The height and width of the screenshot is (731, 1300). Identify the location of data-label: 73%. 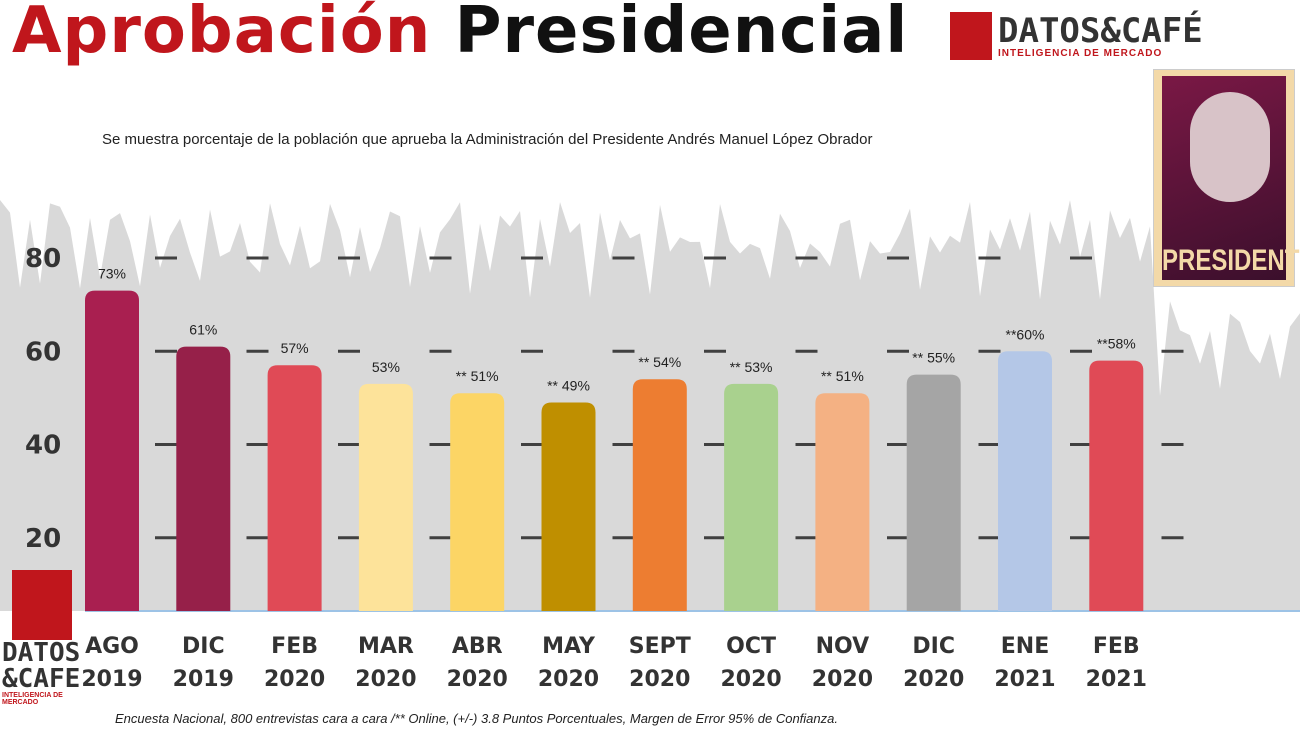
(112, 274).